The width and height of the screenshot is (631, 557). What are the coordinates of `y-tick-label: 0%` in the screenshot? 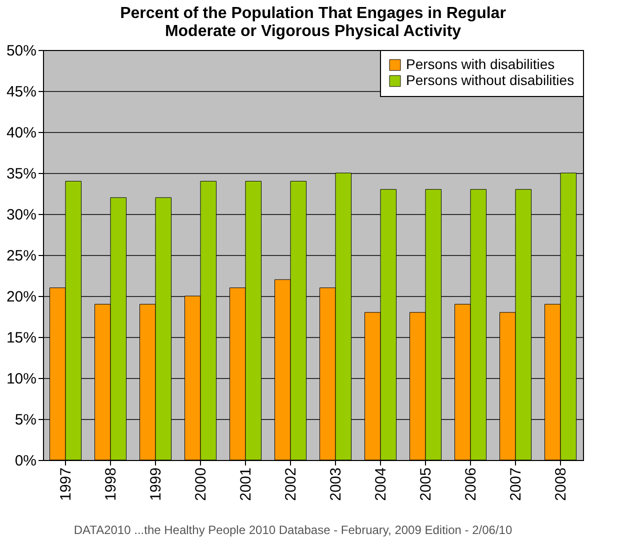 It's located at (25, 461).